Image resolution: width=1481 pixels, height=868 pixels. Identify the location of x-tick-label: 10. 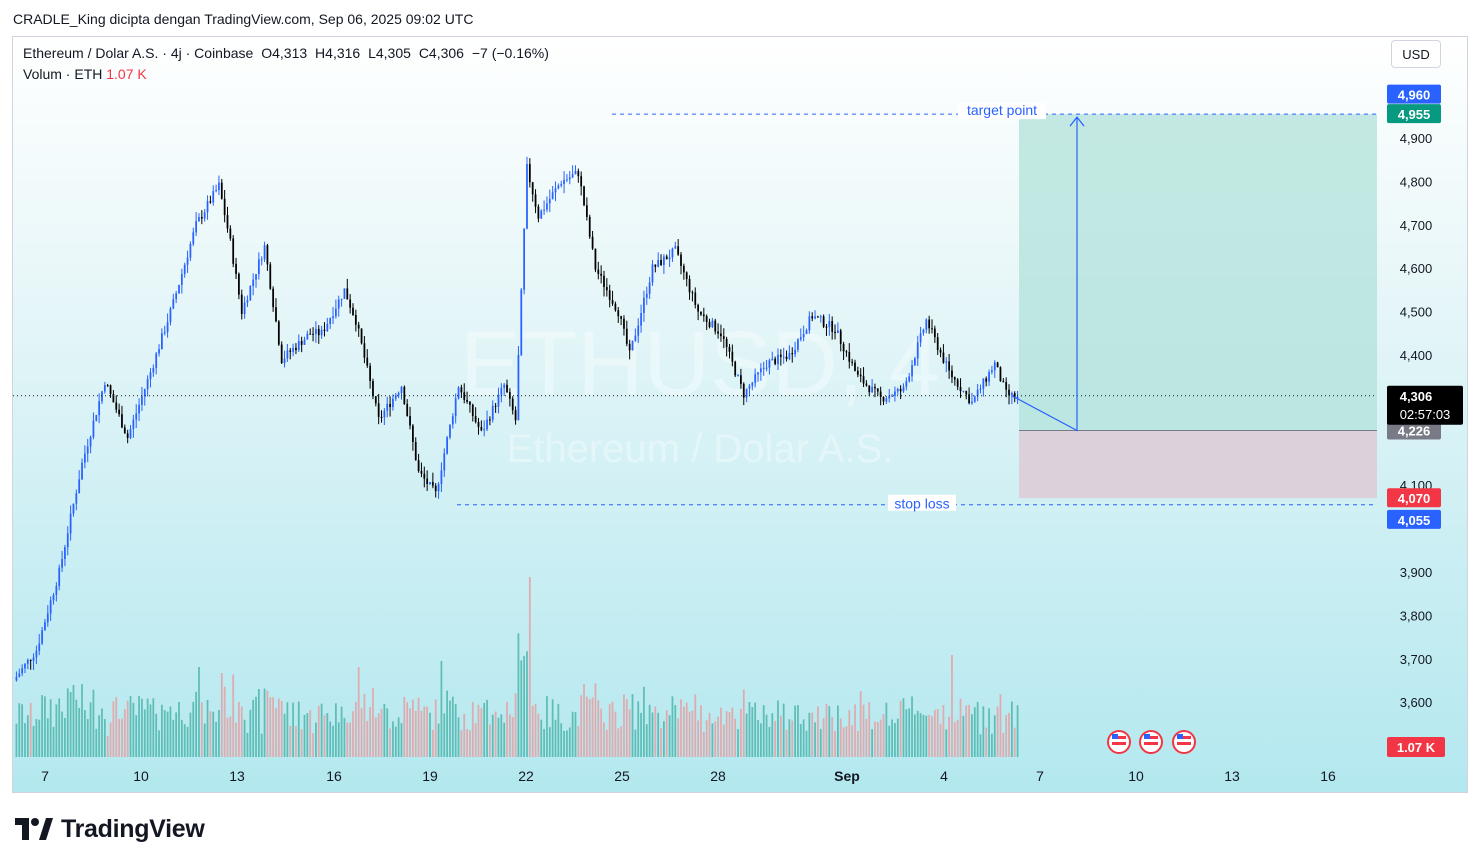
(141, 776).